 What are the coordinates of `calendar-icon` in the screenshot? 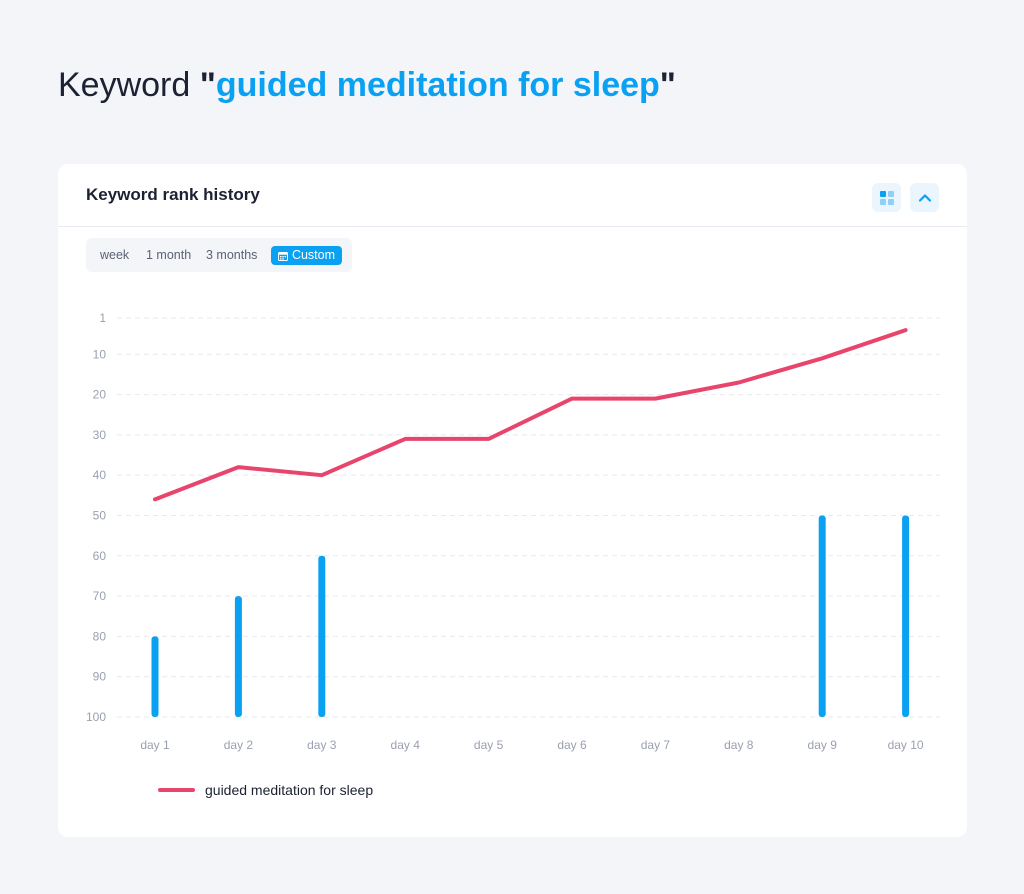 It's located at (282, 256).